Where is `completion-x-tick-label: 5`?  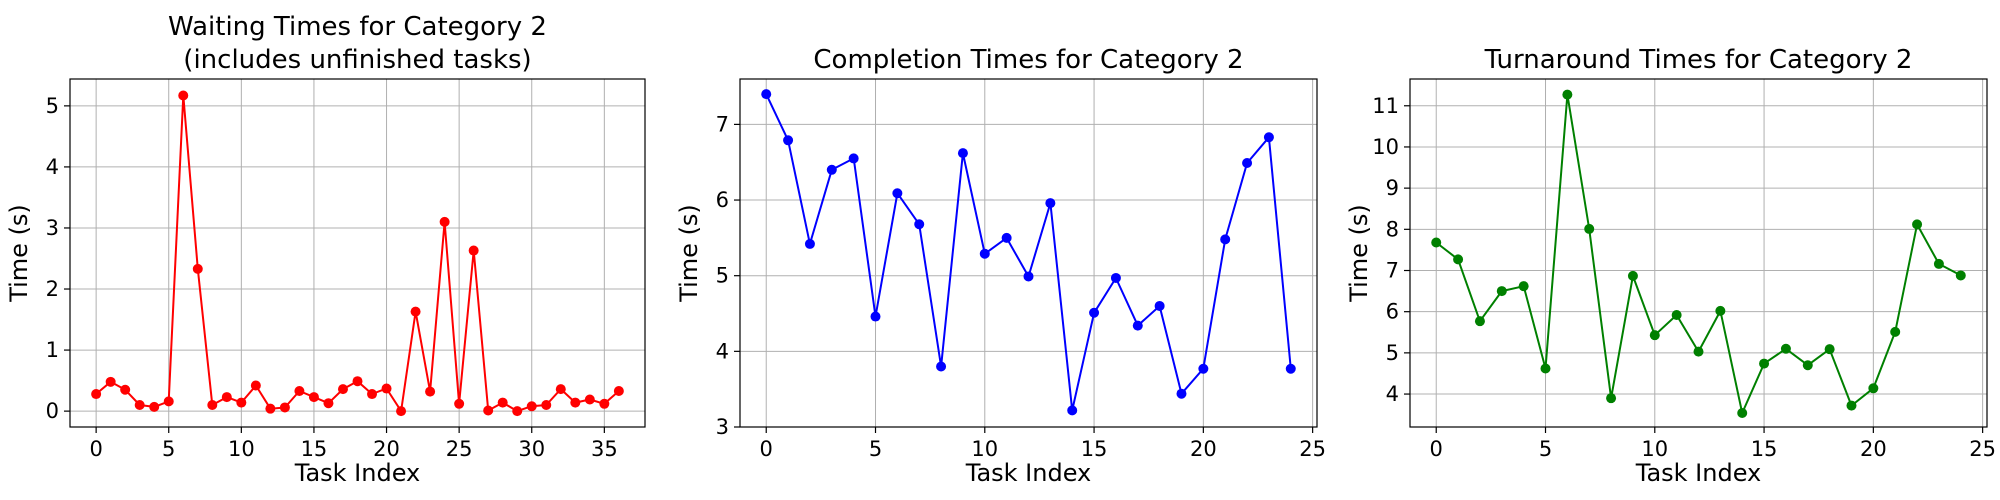
completion-x-tick-label: 5 is located at coordinates (875, 449).